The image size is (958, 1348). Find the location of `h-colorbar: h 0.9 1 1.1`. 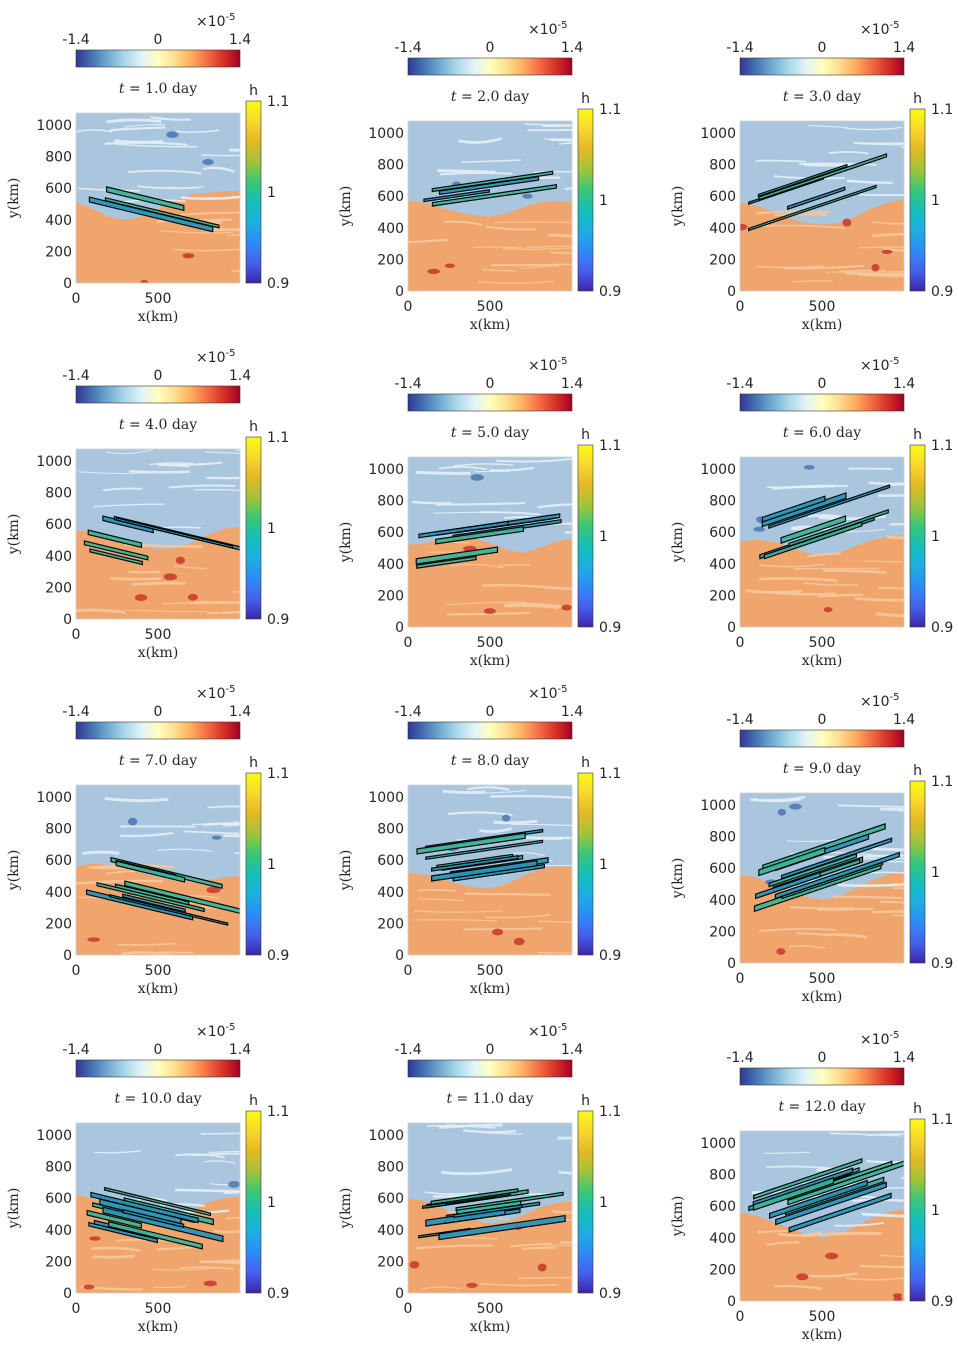

h-colorbar: h 0.9 1 1.1 is located at coordinates (931, 531).